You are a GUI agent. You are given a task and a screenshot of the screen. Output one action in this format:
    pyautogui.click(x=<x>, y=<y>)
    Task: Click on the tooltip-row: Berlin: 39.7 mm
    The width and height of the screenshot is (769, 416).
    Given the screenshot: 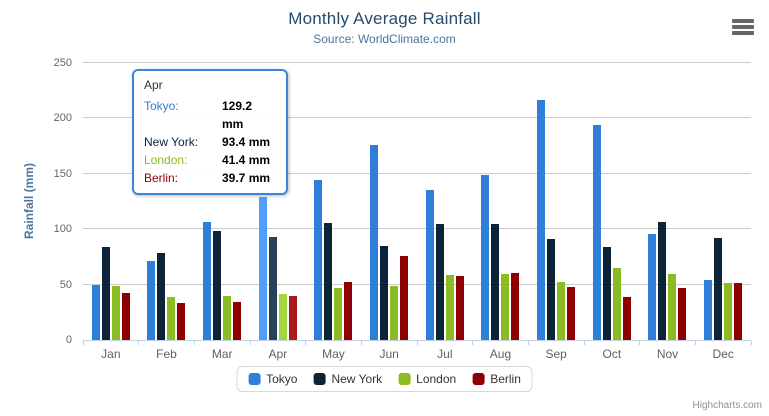 What is the action you would take?
    pyautogui.click(x=210, y=178)
    